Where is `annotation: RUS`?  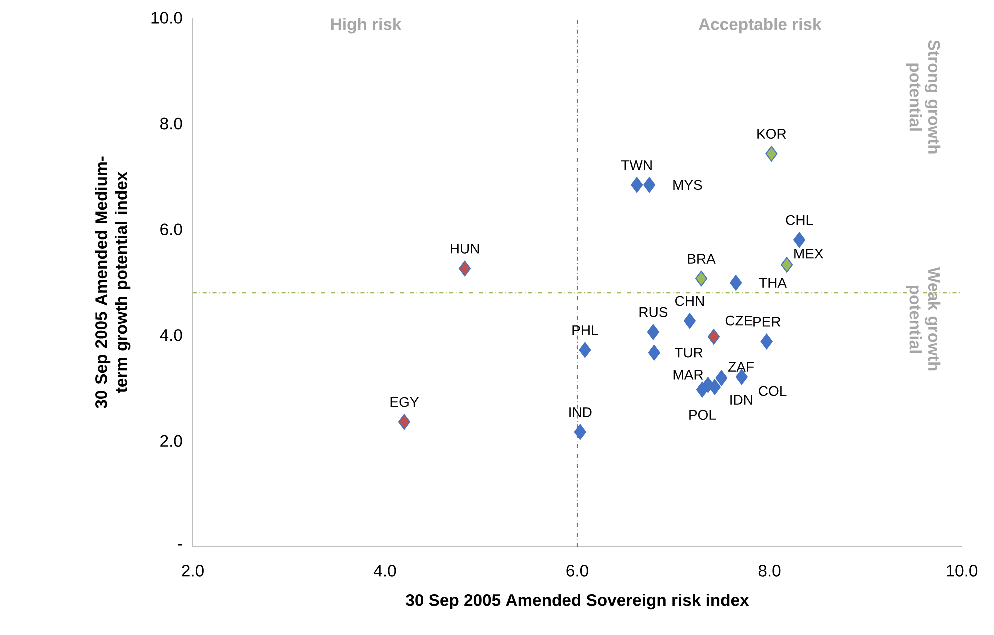 annotation: RUS is located at coordinates (654, 312).